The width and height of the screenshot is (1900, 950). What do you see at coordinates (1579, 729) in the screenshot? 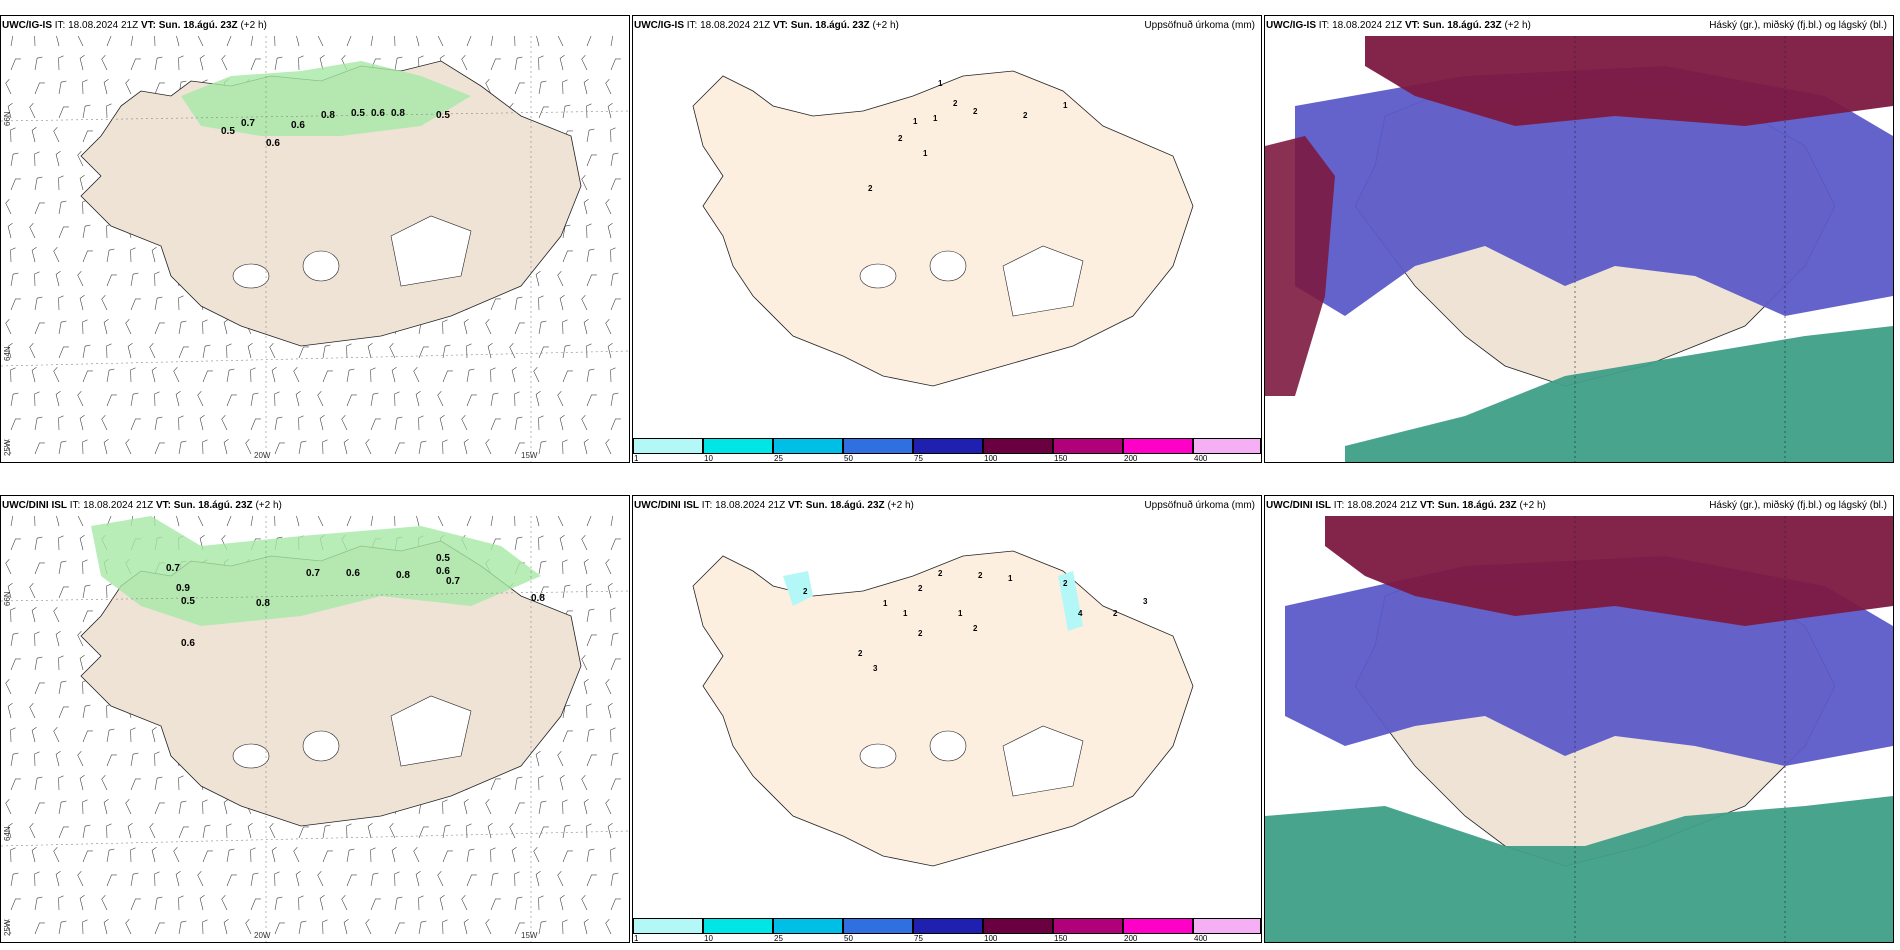
I see `cloud-map` at bounding box center [1579, 729].